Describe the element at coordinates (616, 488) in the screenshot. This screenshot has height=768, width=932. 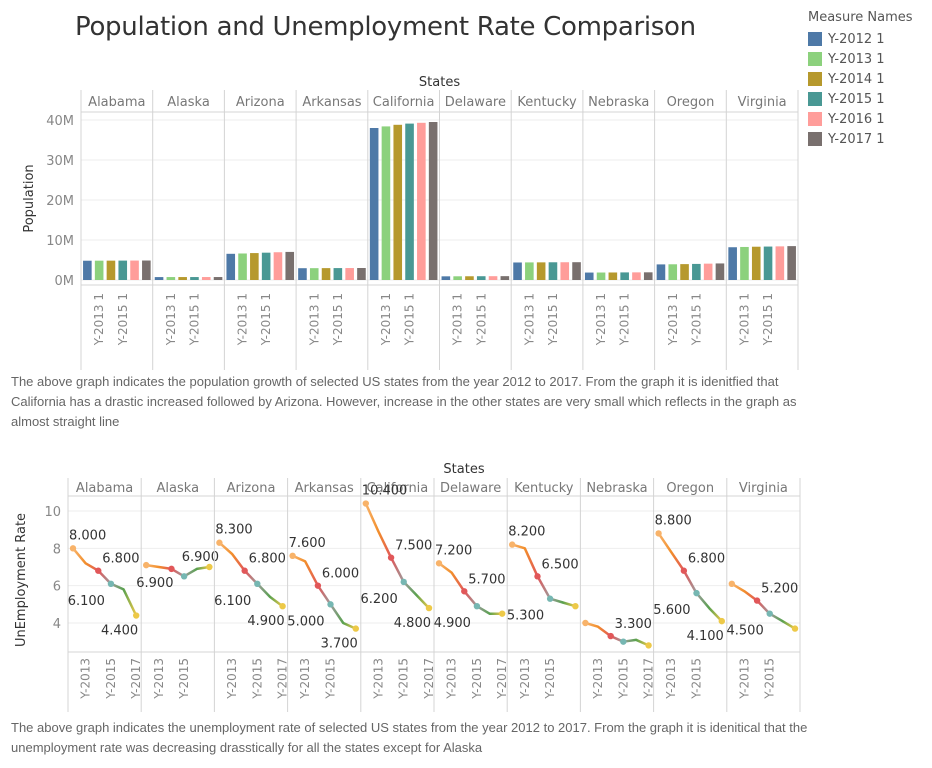
I see `state-header: Nebraska` at that location.